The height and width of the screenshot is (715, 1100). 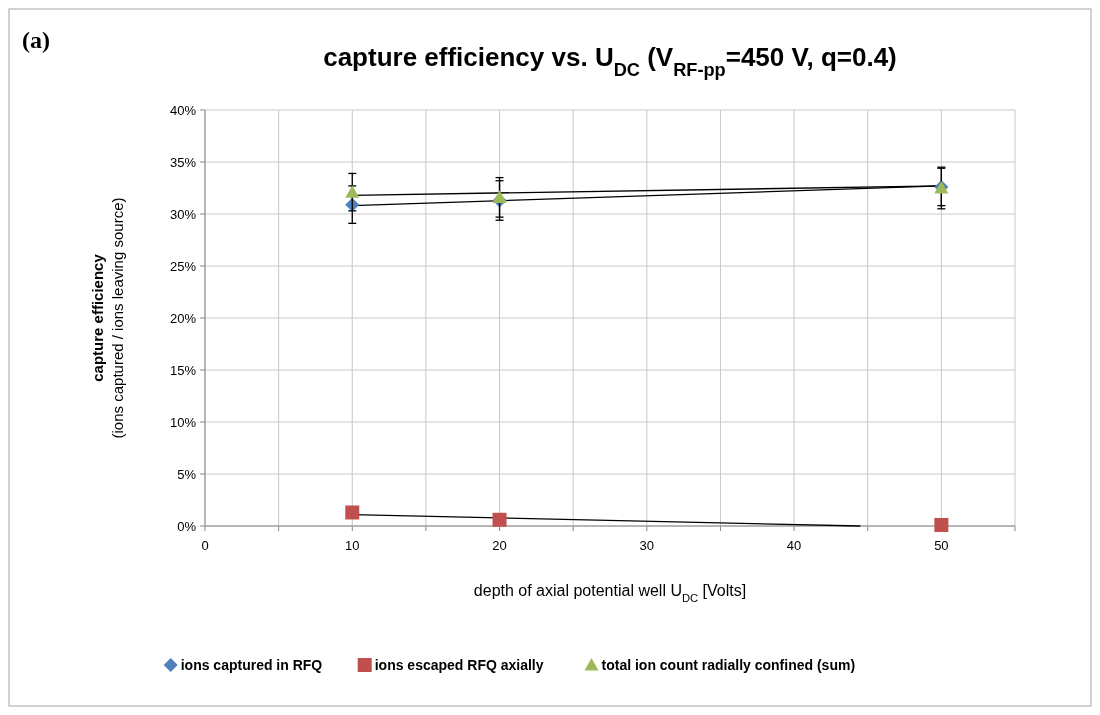 I want to click on legend-label: ions escaped RFQ axially, so click(x=459, y=665).